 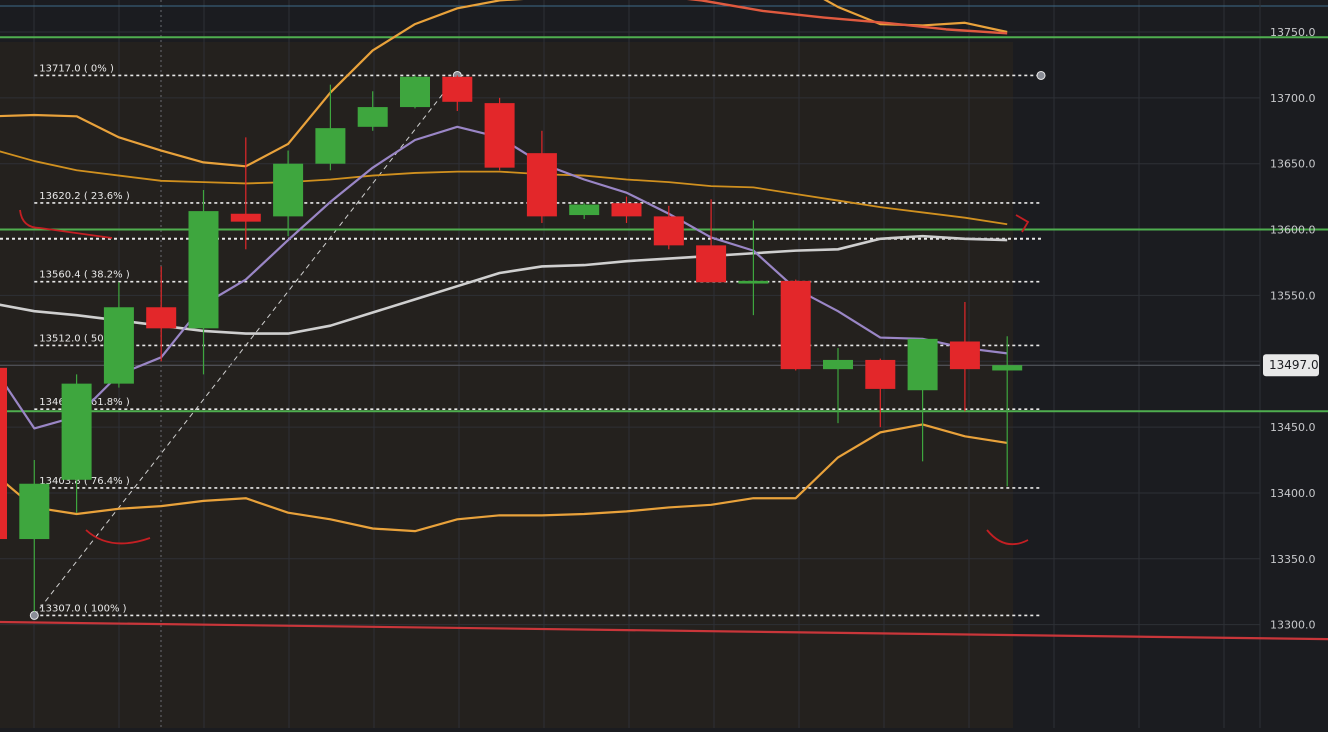 What do you see at coordinates (1294, 365) in the screenshot?
I see `last-price-label: 13497.0` at bounding box center [1294, 365].